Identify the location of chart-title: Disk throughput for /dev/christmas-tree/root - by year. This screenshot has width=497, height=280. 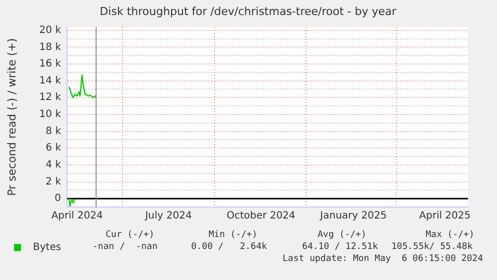
(248, 11).